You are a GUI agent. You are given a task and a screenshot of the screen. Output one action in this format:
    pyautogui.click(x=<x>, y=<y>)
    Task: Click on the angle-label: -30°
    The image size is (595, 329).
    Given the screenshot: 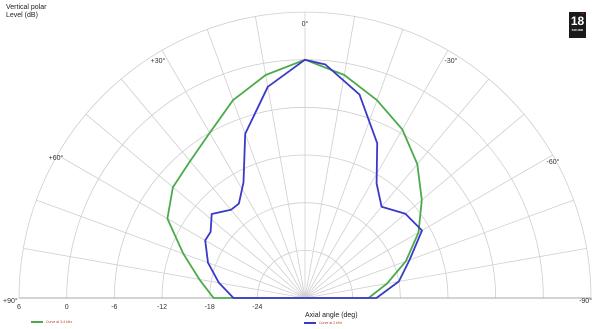 What is the action you would take?
    pyautogui.click(x=451, y=61)
    